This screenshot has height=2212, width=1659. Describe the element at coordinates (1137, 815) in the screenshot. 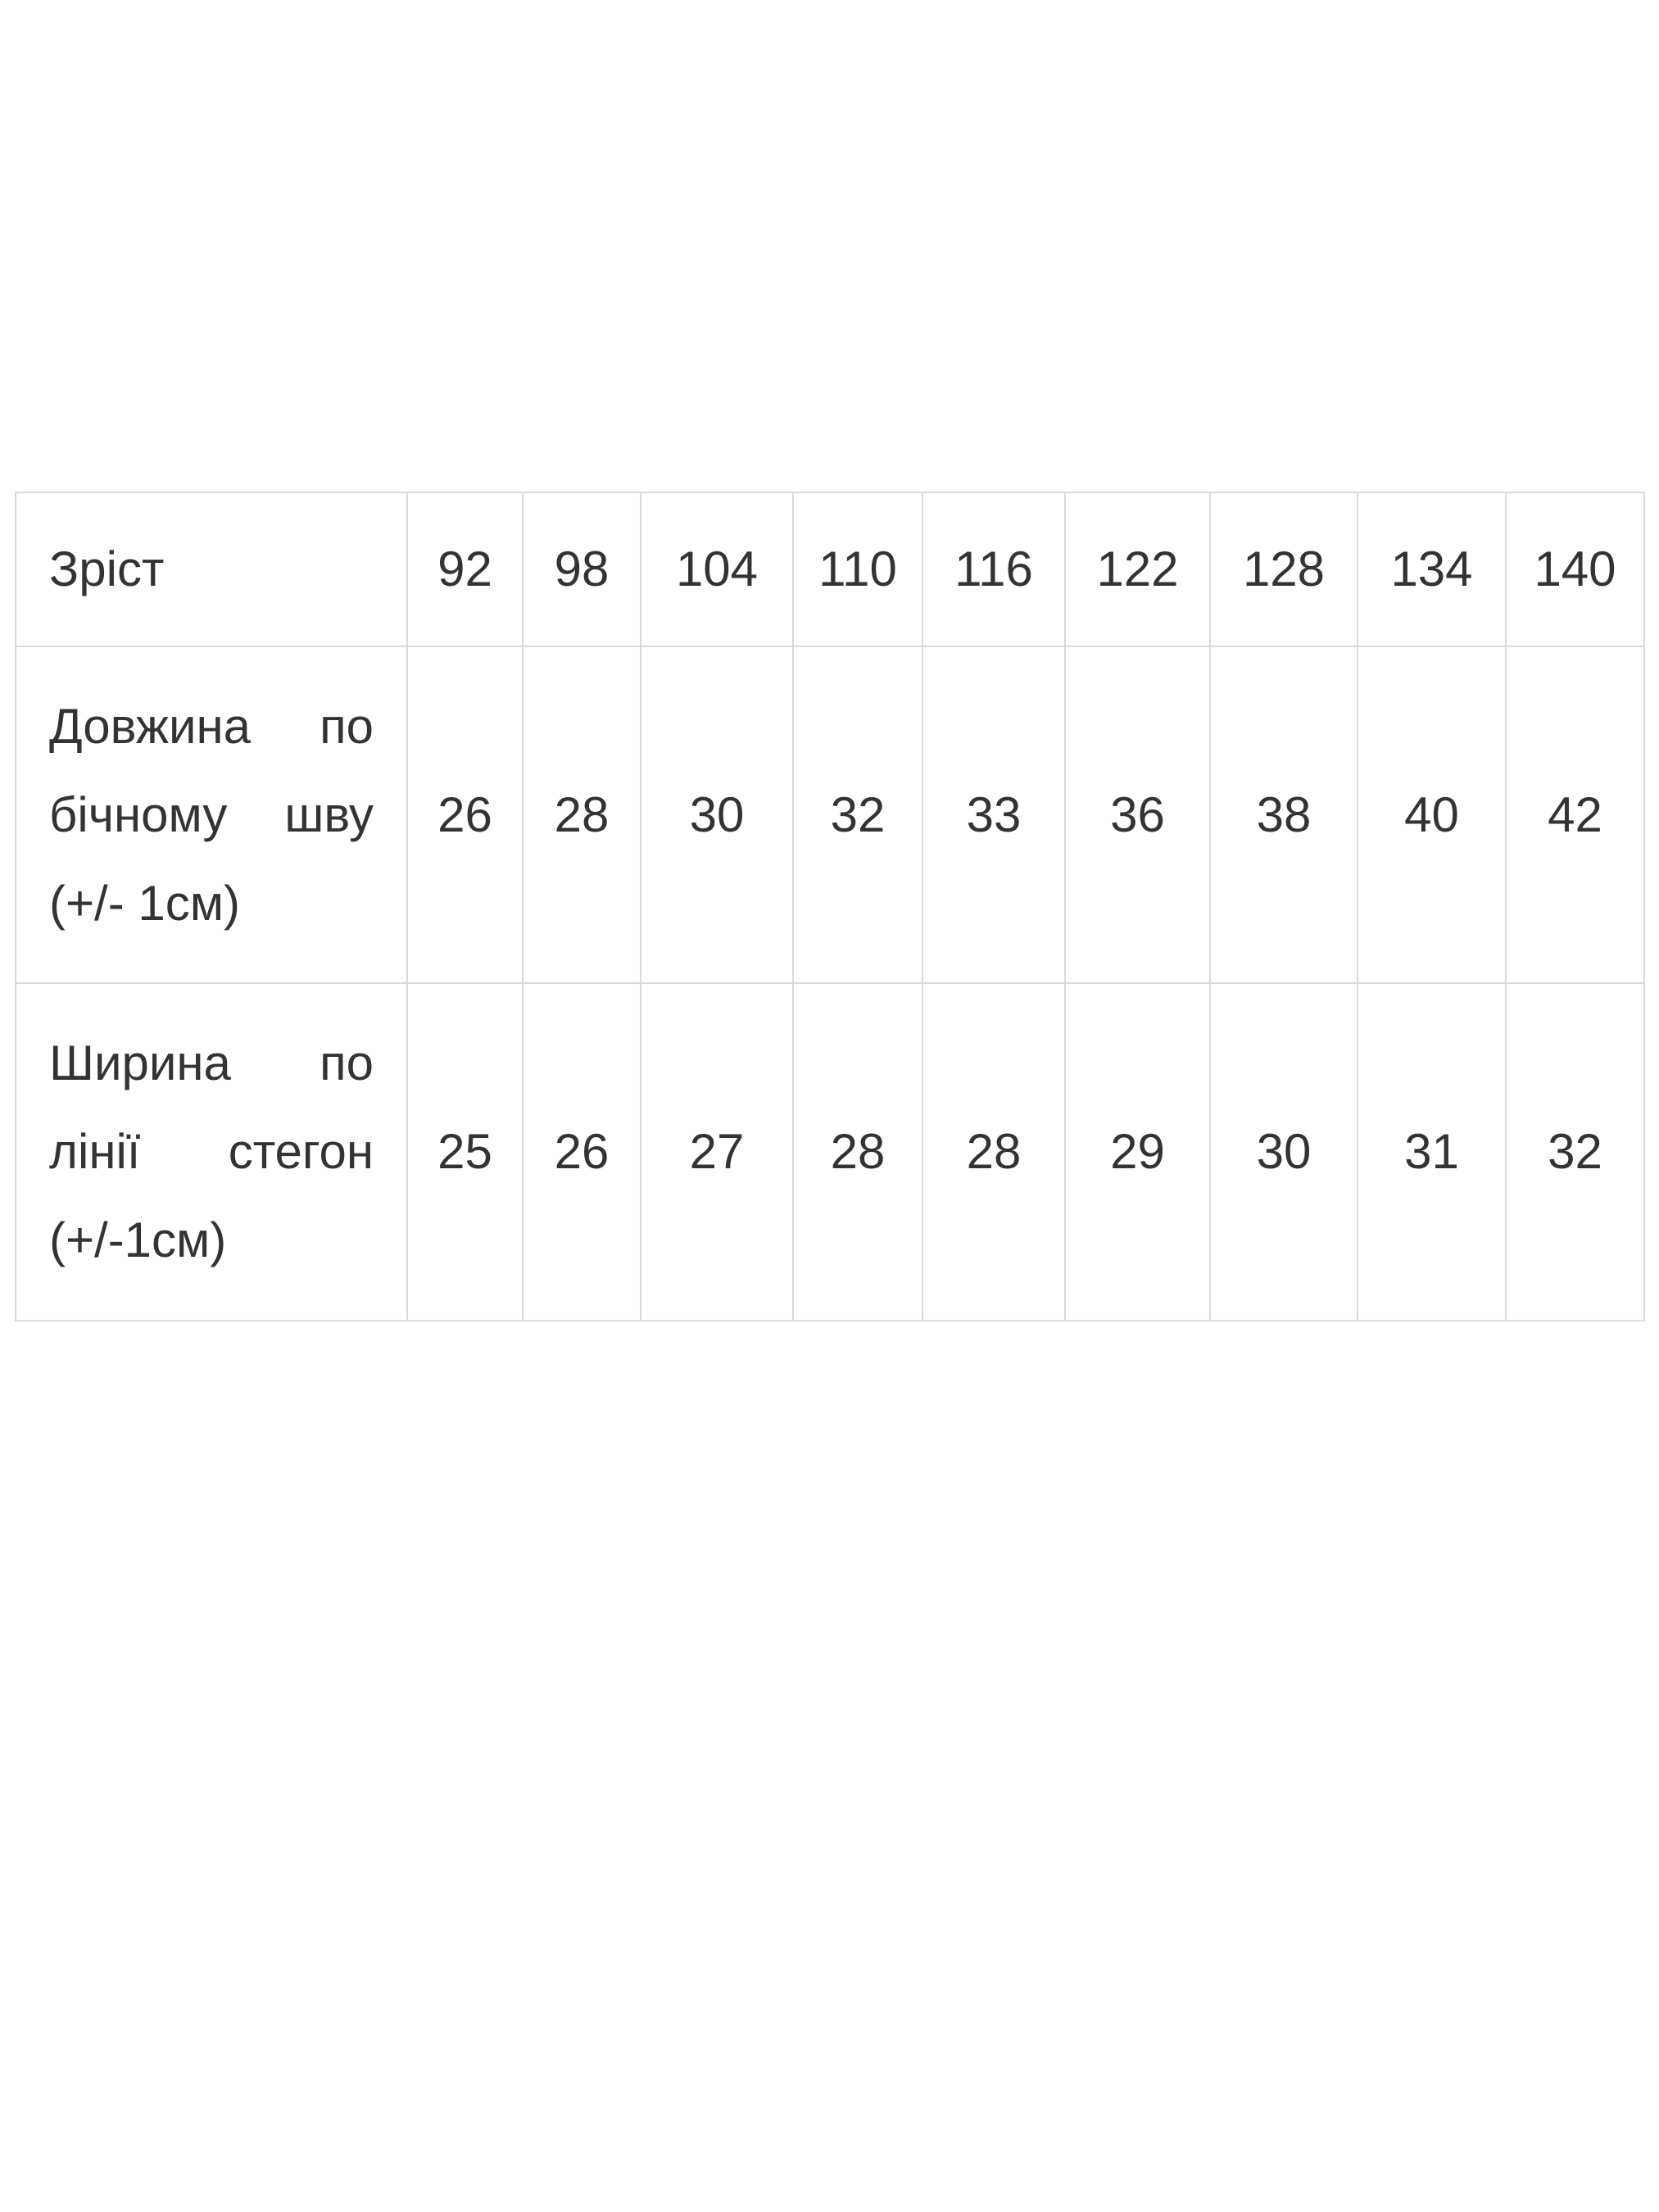

I see `table-cell: 36` at that location.